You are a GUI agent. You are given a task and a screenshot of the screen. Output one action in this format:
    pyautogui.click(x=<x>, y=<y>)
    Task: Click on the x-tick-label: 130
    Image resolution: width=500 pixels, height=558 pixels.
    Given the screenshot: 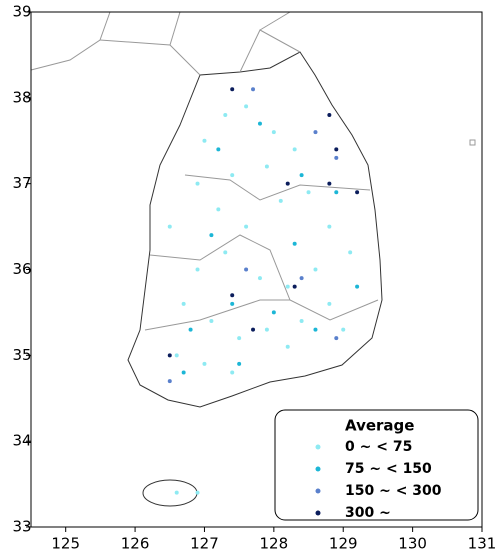 What is the action you would take?
    pyautogui.click(x=412, y=544)
    